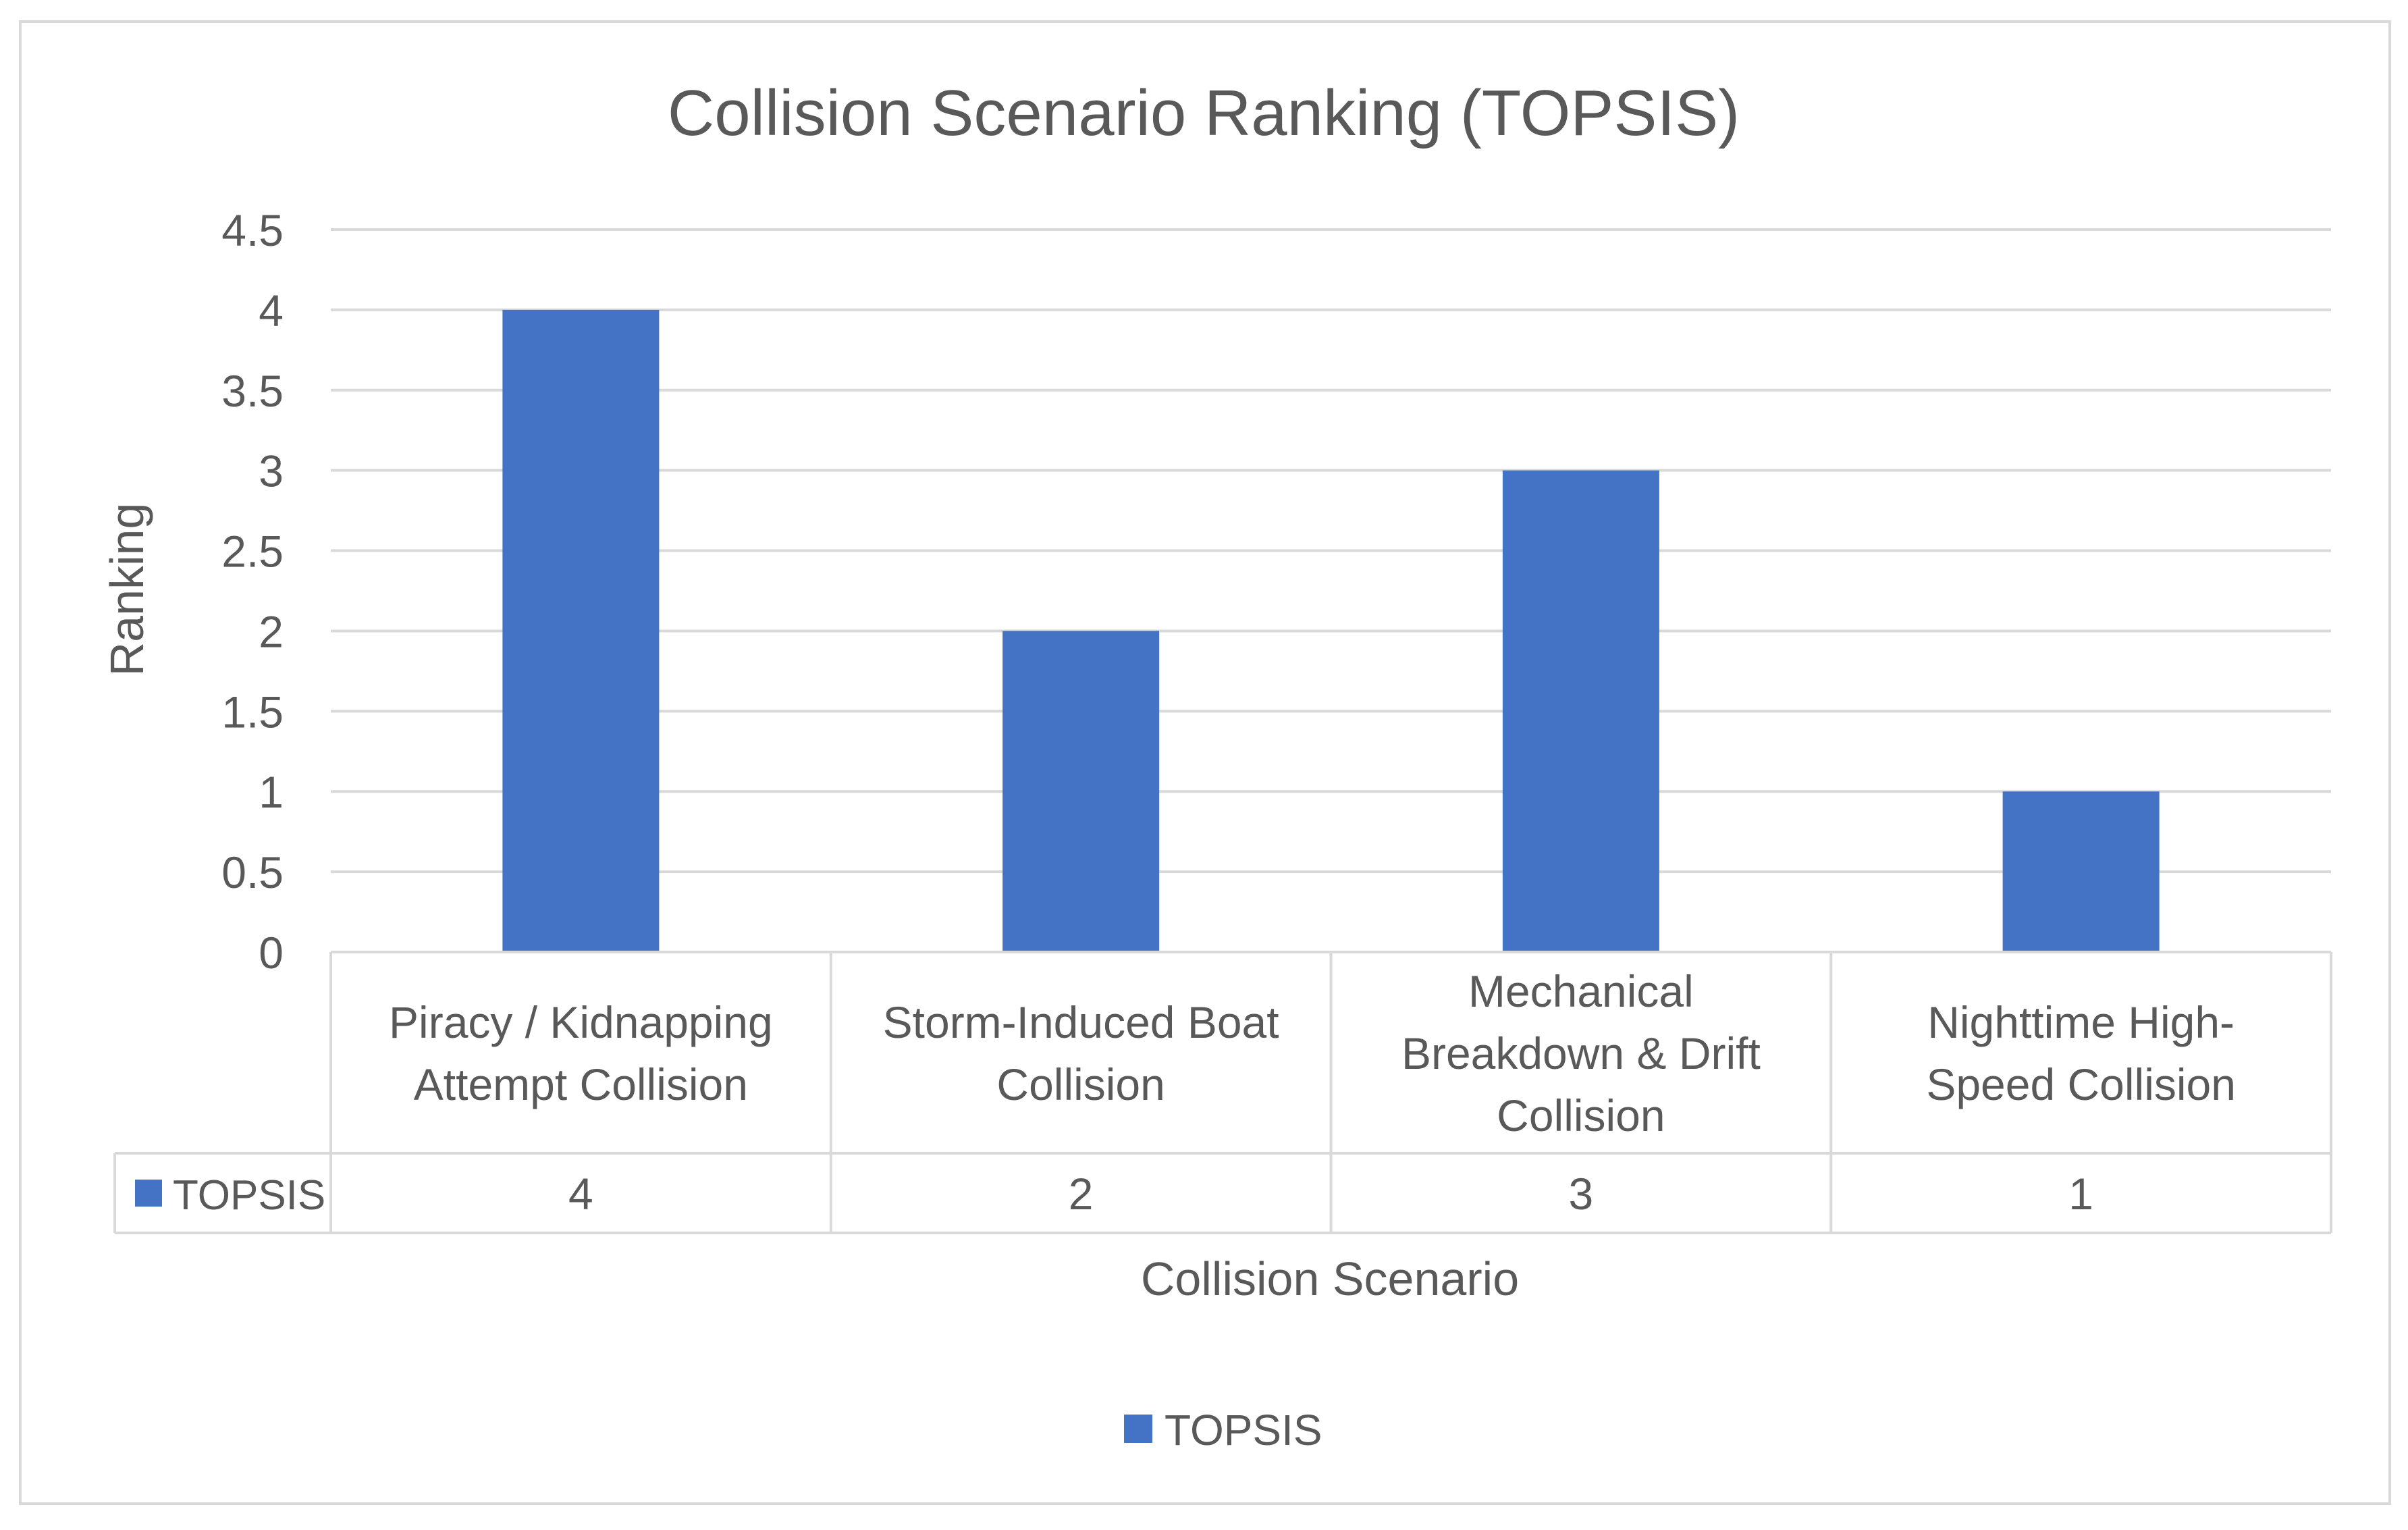  I want to click on category-label-line: Breakdown & Drift, so click(1581, 1053).